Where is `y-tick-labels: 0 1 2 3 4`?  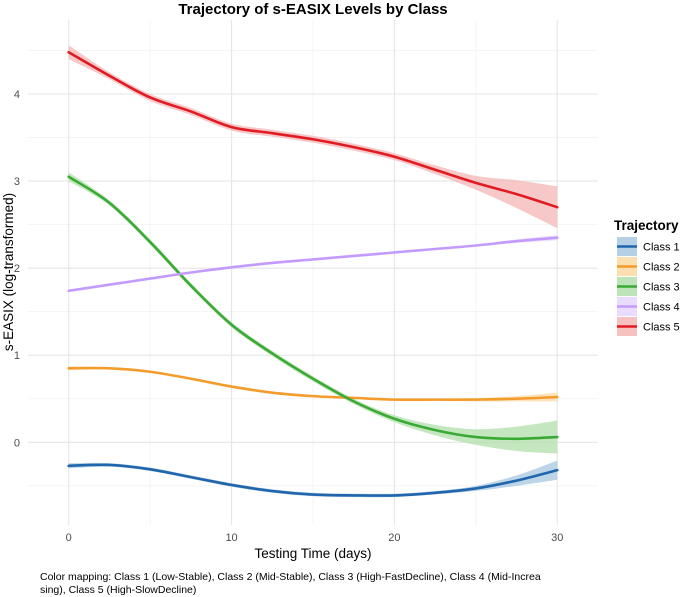
y-tick-labels: 0 1 2 3 4 is located at coordinates (17, 269).